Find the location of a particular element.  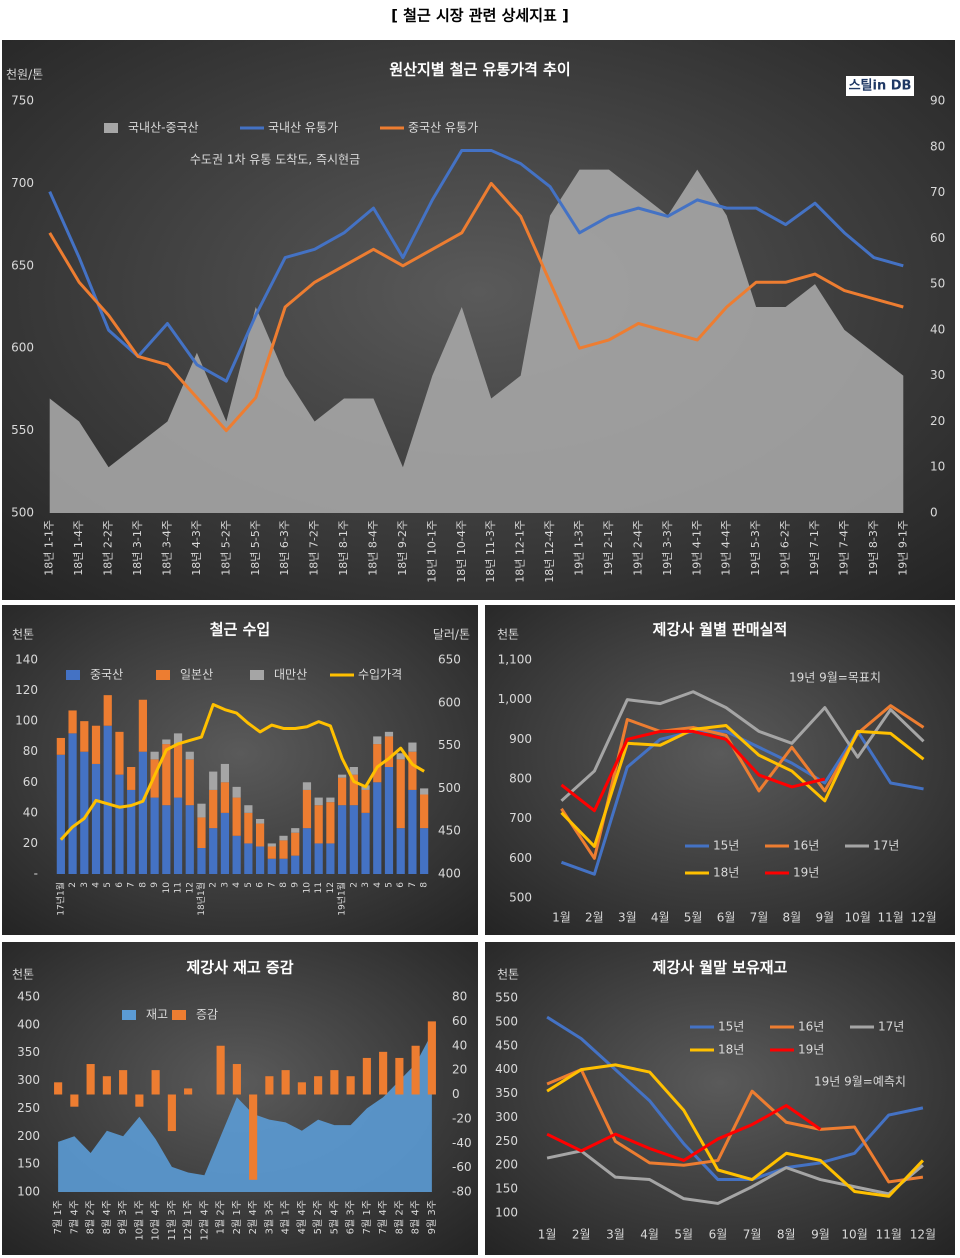

x-tick-label: 10월 1주 is located at coordinates (139, 1220).